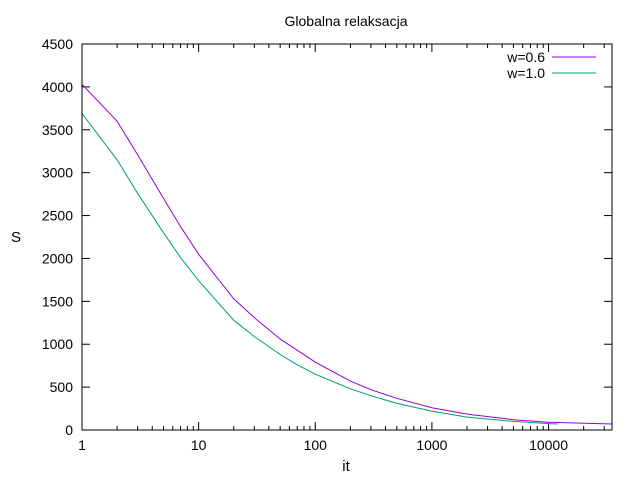 This screenshot has height=480, width=640. Describe the element at coordinates (82, 445) in the screenshot. I see `x-tick-label: 1` at that location.